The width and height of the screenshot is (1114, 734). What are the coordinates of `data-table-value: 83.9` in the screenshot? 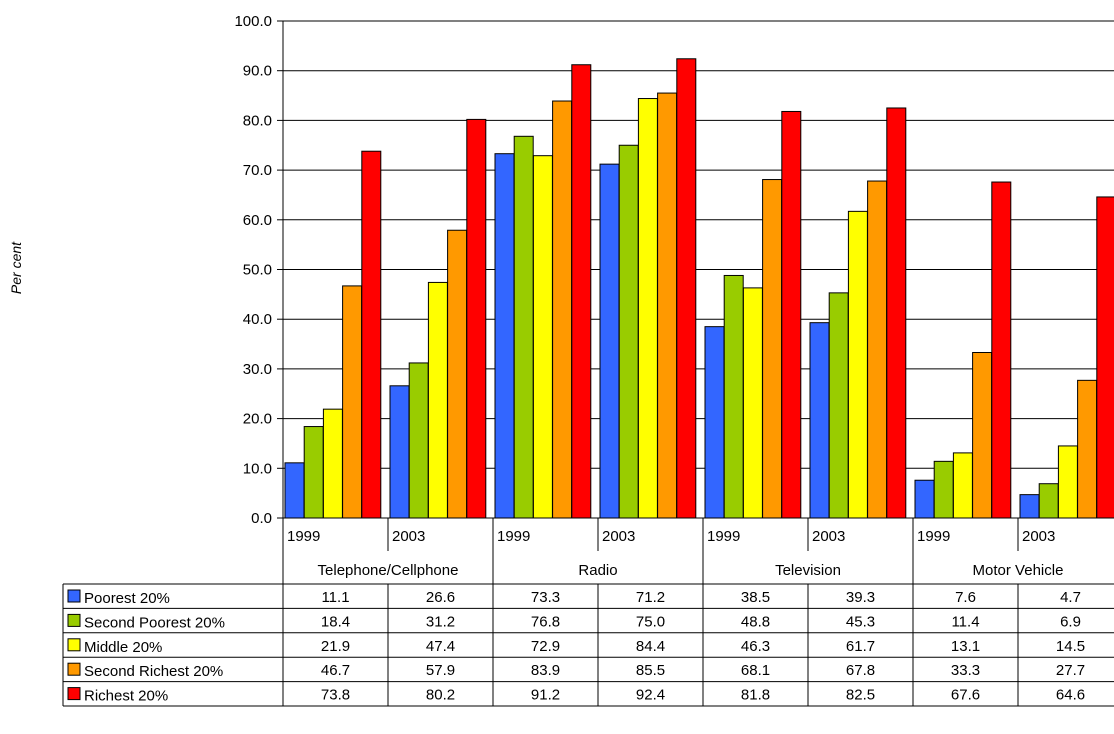 It's located at (545, 670).